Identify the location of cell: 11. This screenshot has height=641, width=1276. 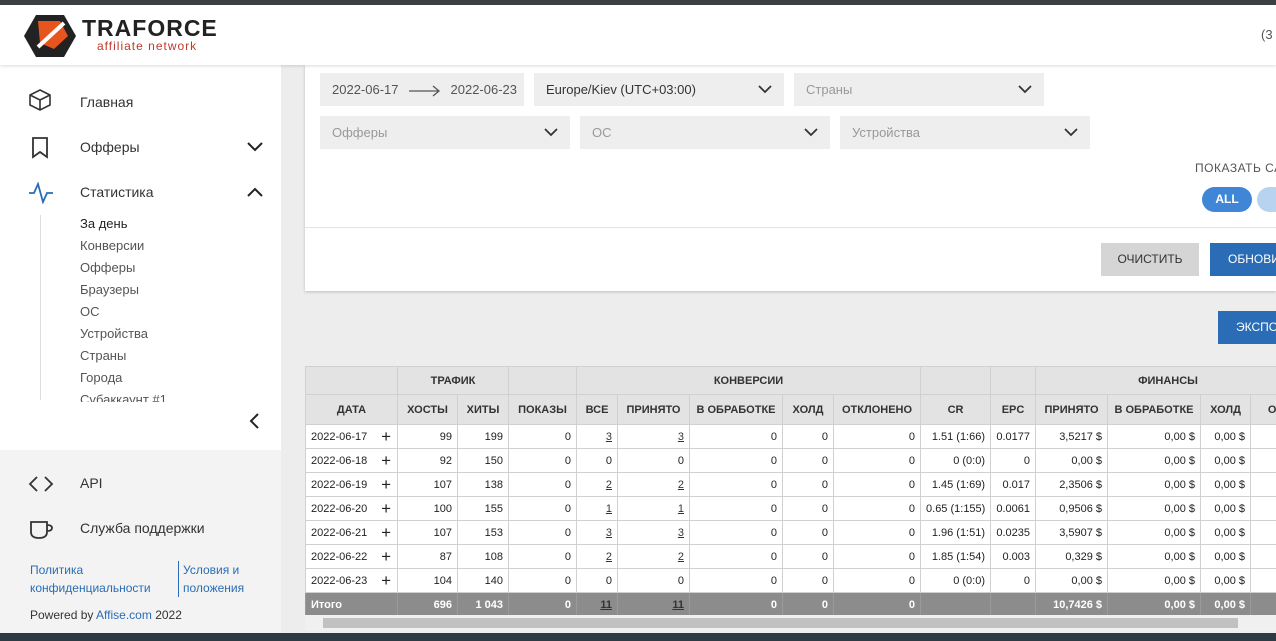
(653, 603).